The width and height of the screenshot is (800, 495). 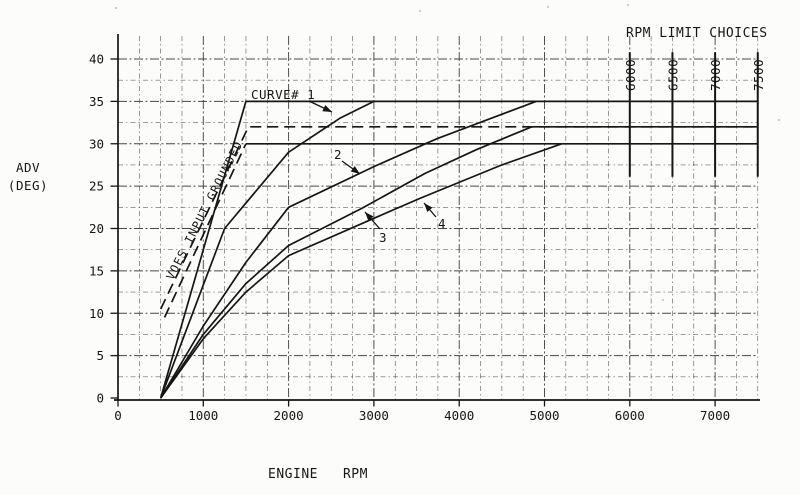 I want to click on rpm-limit-label-7500: 7500, so click(x=758, y=75).